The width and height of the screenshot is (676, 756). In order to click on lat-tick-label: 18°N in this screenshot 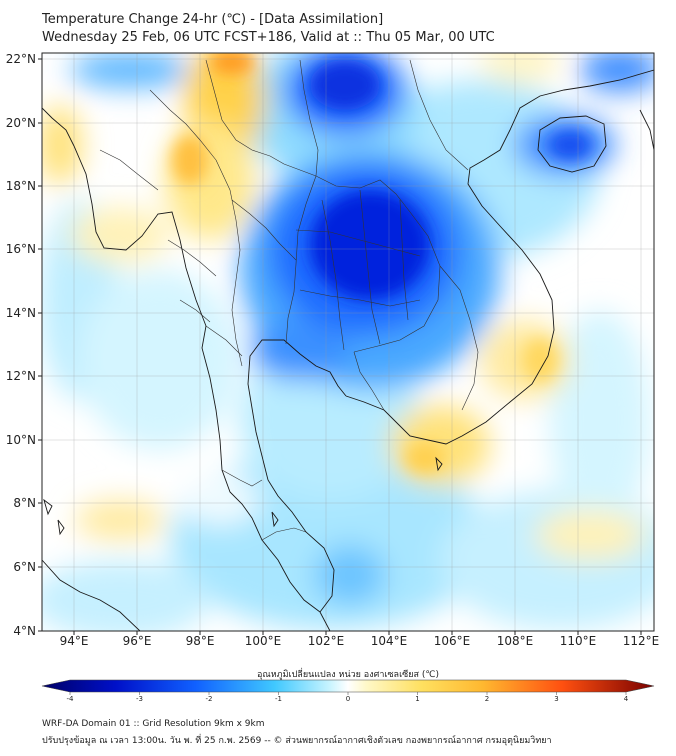, I will do `click(21, 186)`.